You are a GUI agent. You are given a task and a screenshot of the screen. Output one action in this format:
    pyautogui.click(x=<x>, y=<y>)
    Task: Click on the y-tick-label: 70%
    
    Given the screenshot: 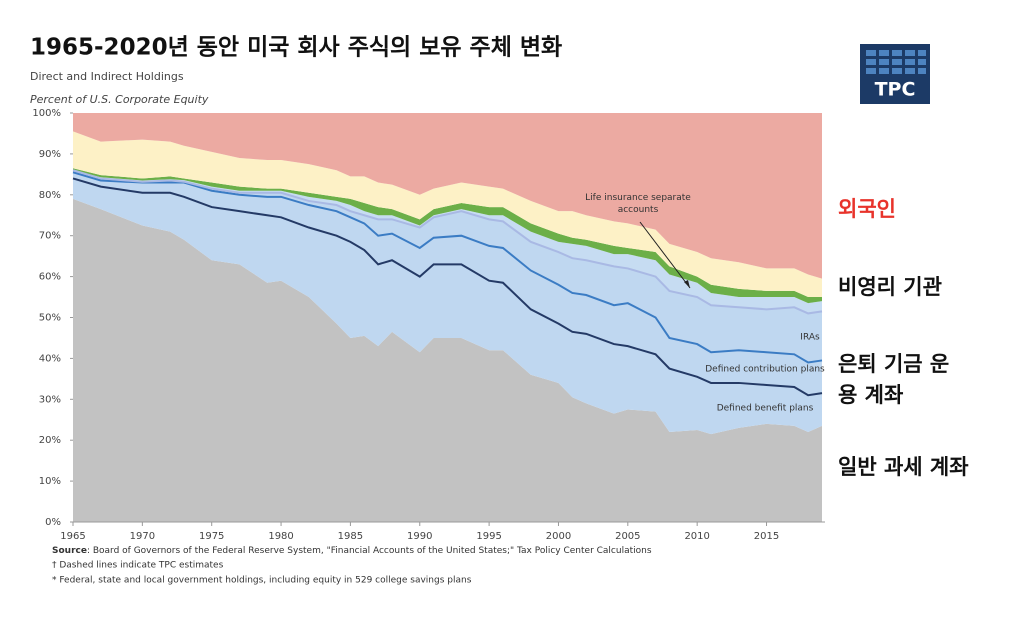 What is the action you would take?
    pyautogui.click(x=50, y=236)
    